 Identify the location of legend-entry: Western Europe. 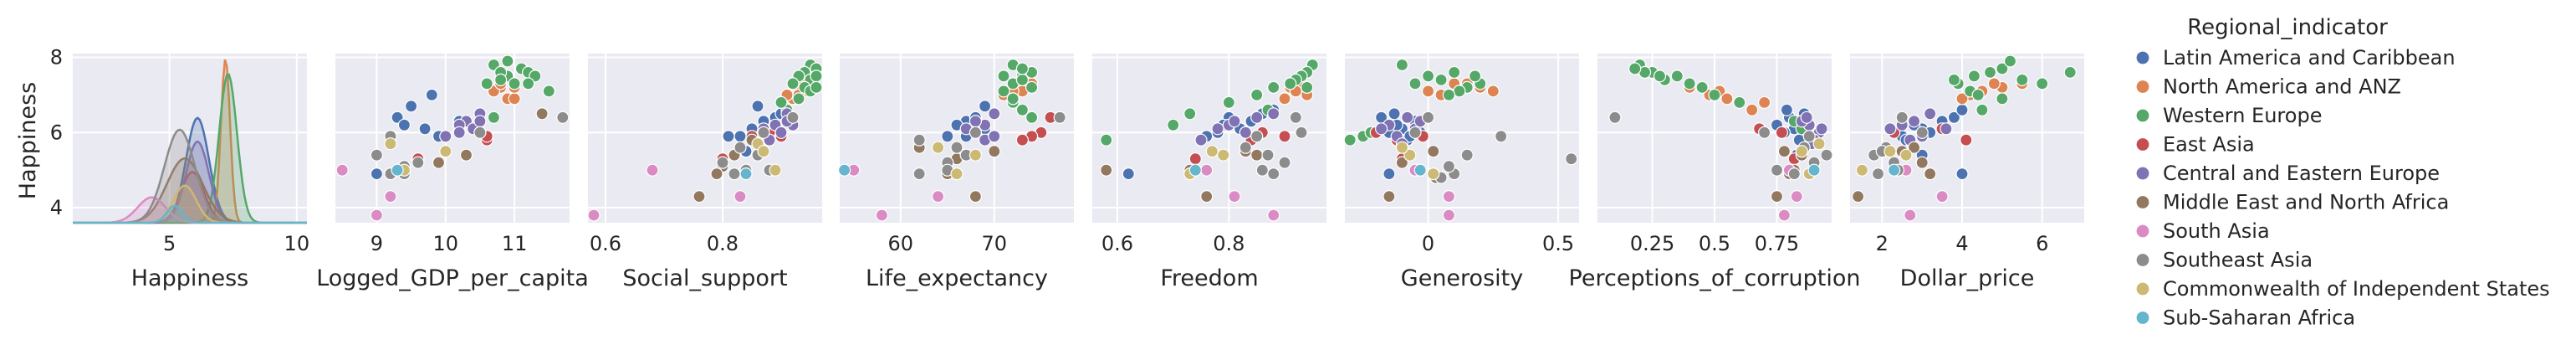
(2228, 116).